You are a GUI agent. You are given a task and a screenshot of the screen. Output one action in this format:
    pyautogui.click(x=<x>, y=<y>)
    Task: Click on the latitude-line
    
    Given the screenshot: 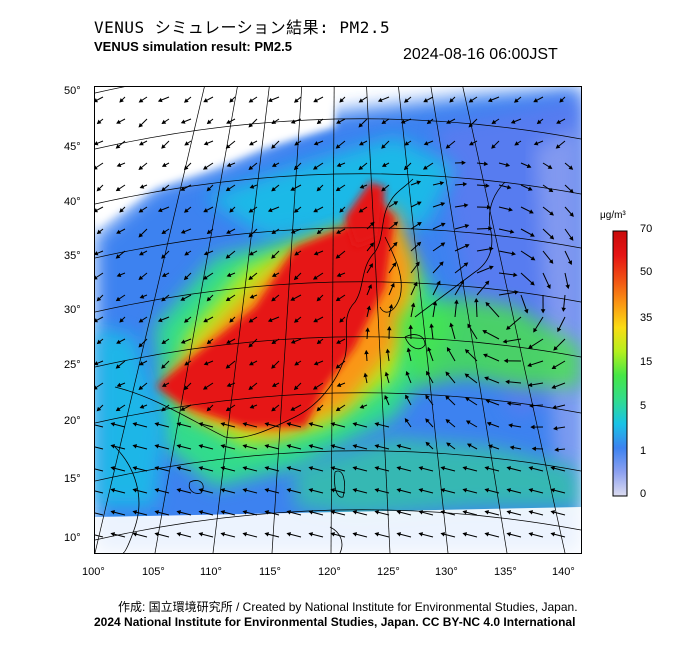 What is the action you would take?
    pyautogui.click(x=338, y=466)
    